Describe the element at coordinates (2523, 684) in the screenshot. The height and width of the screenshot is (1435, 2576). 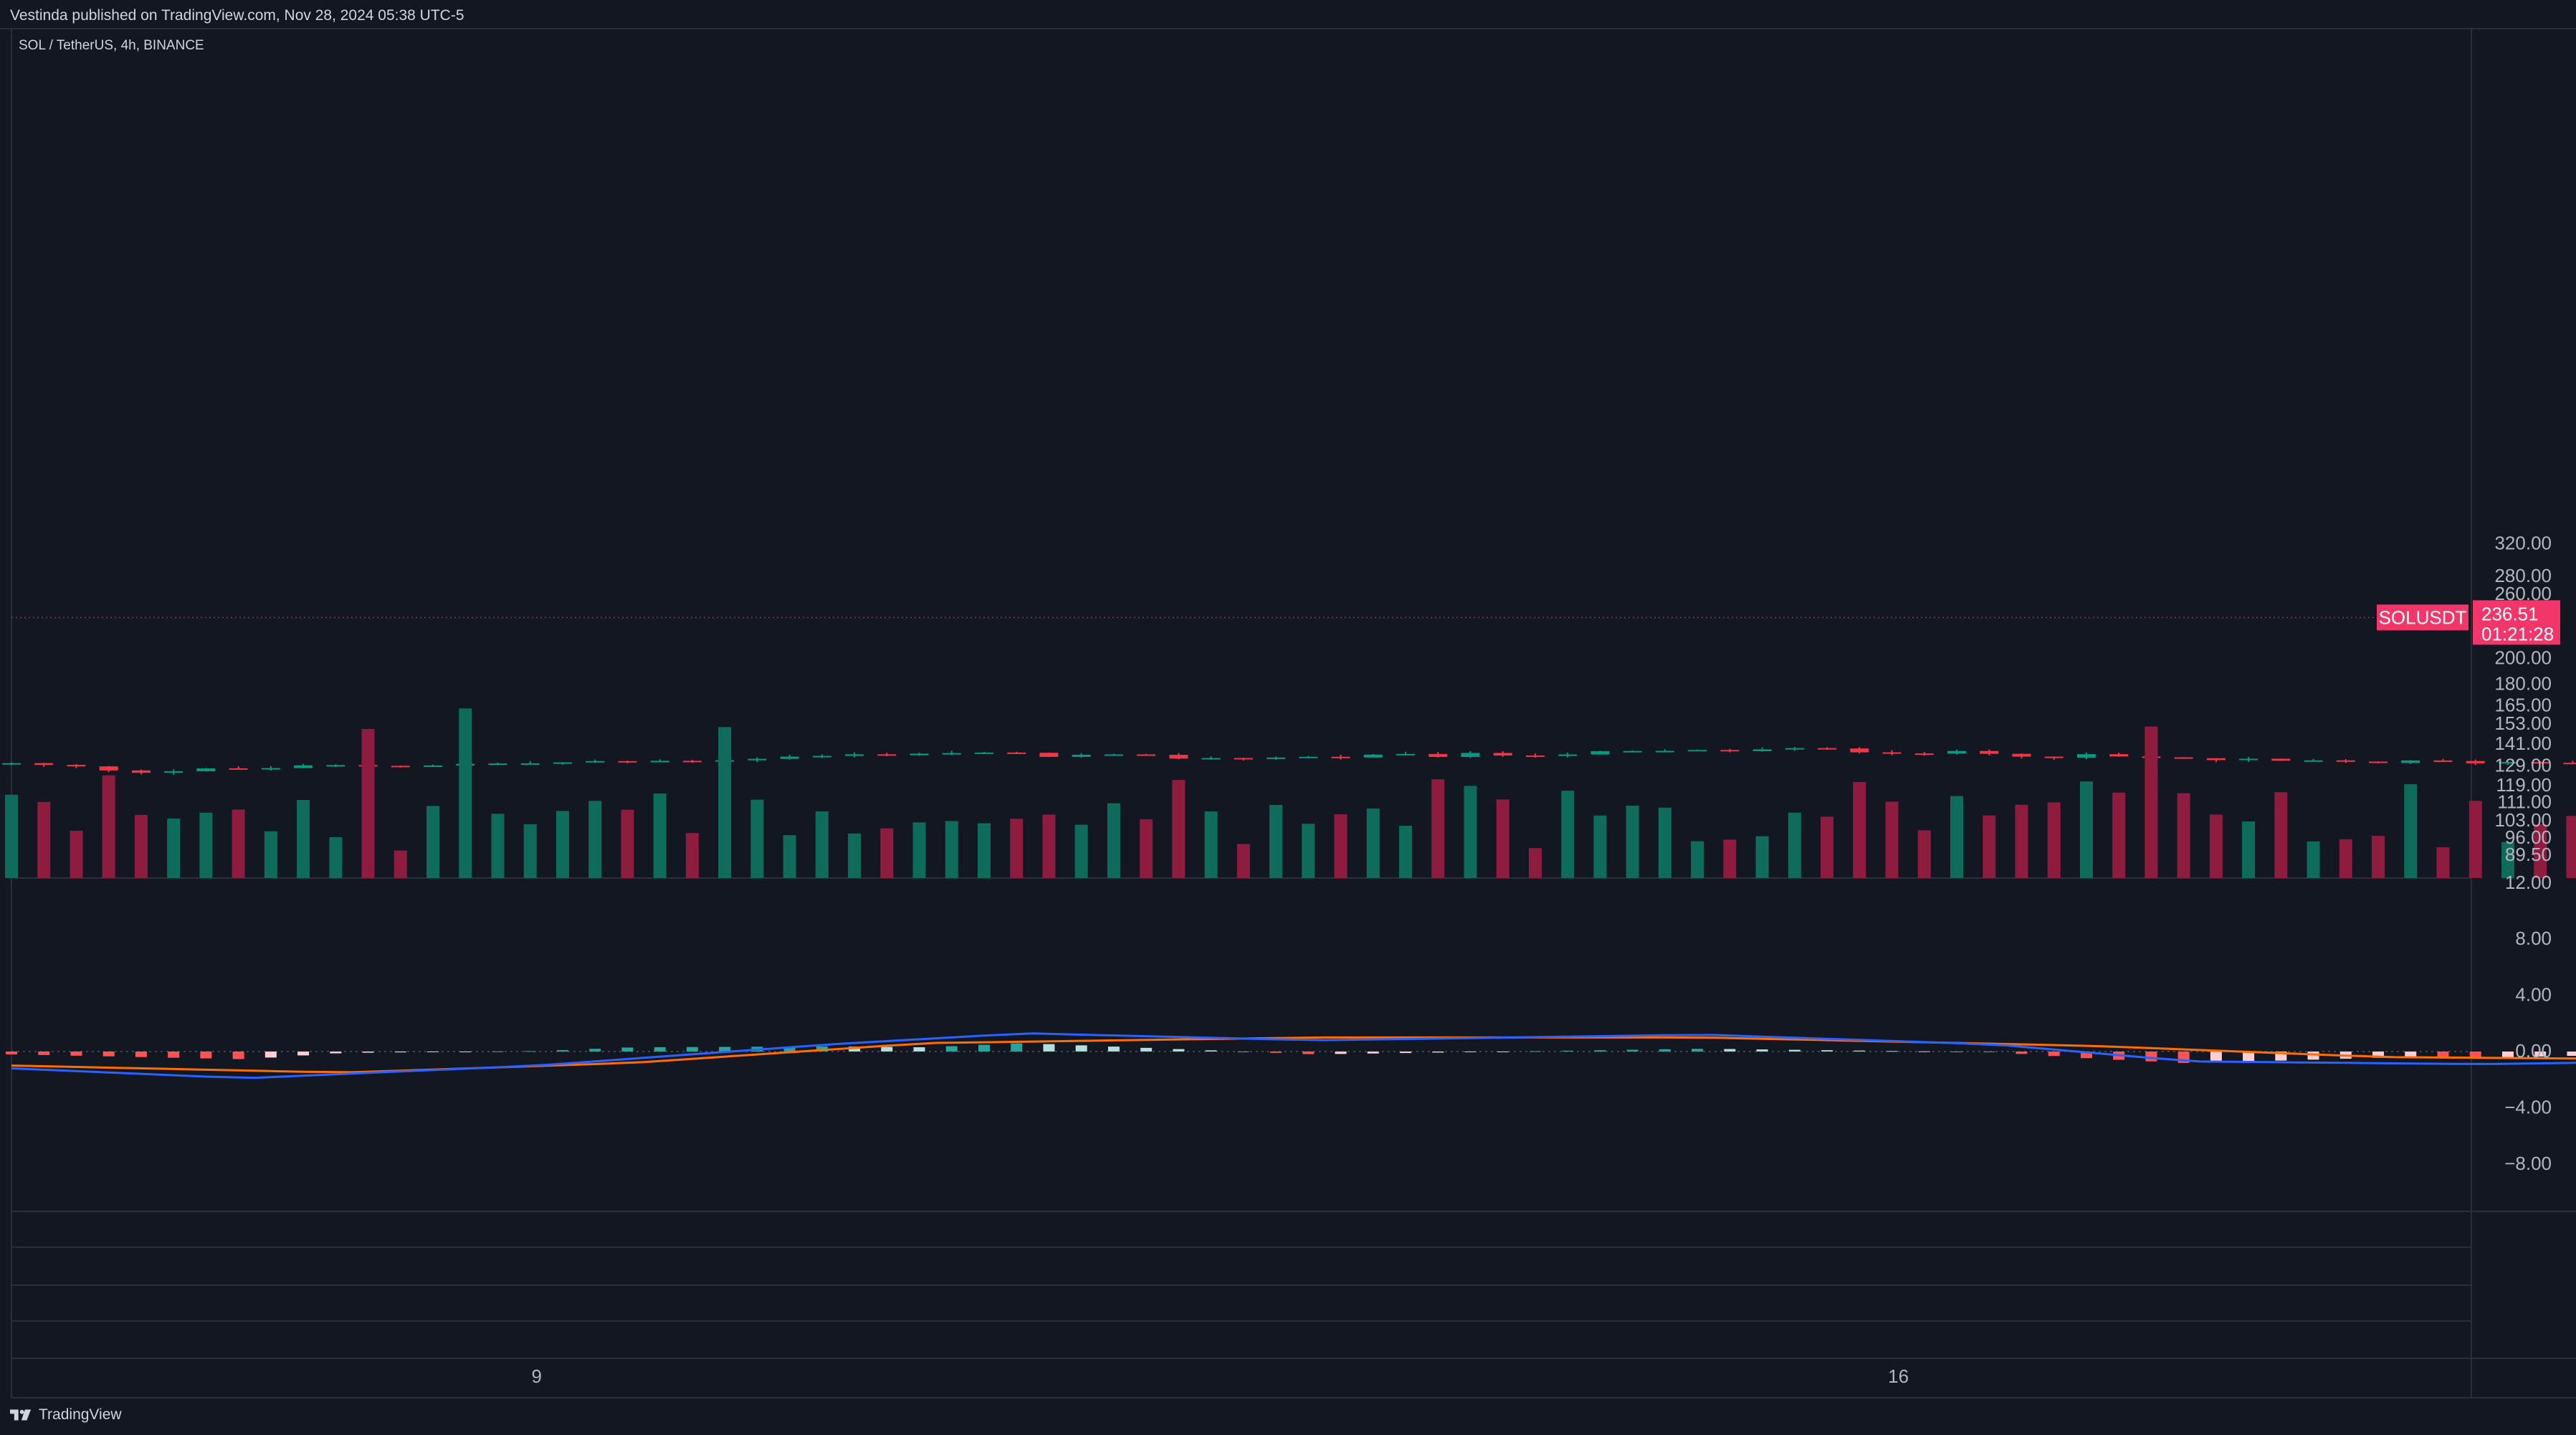
I see `price-tick-label-6: 180.00` at that location.